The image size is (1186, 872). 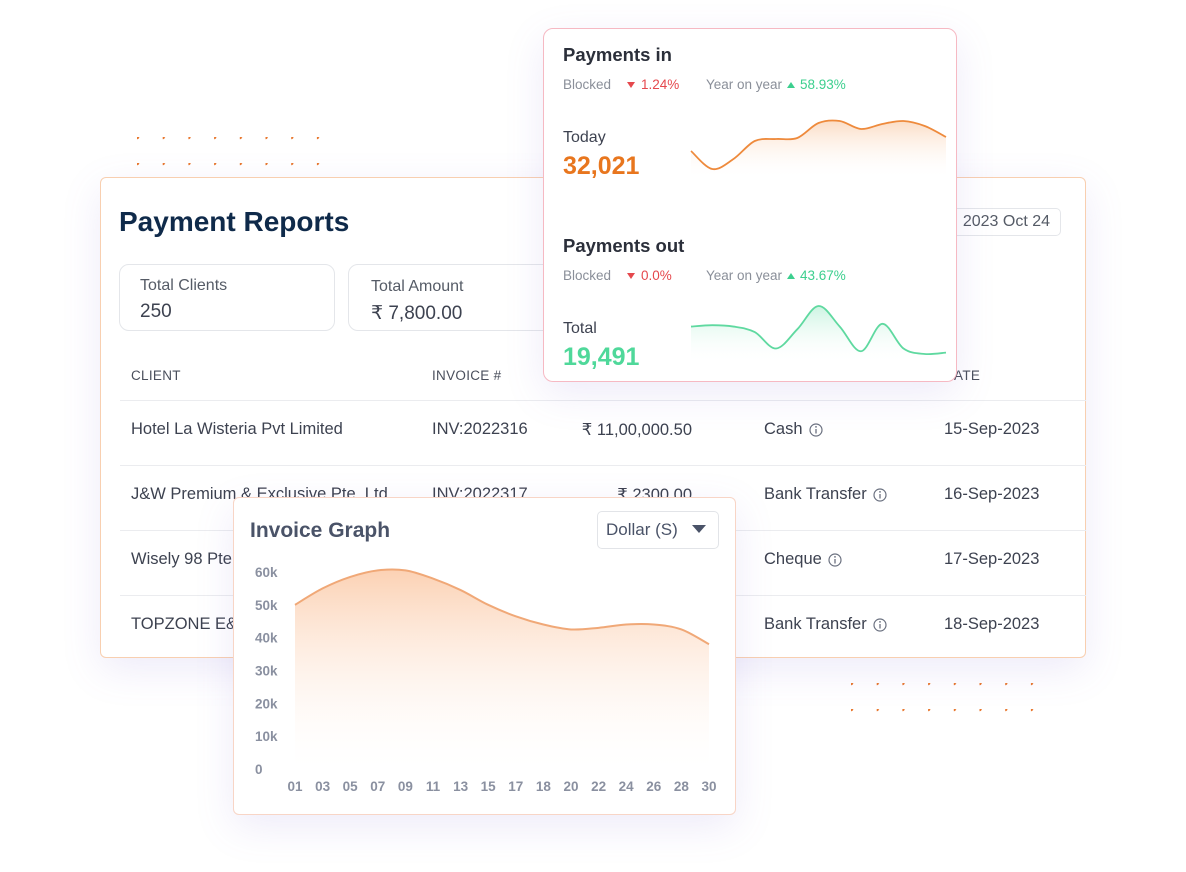 I want to click on stat-card: Total Amount ₹ 7,800.00, so click(x=456, y=297).